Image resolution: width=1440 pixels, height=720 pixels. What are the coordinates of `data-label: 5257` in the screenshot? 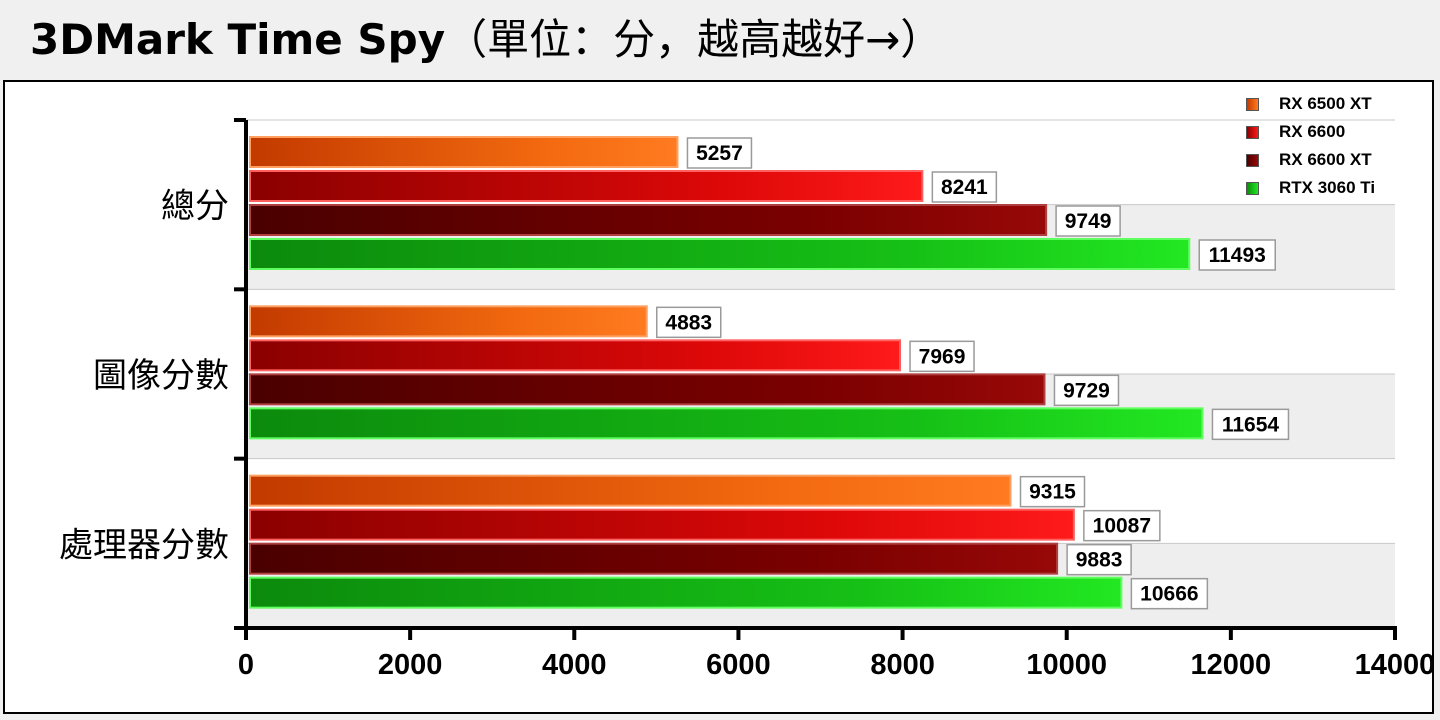 It's located at (719, 153).